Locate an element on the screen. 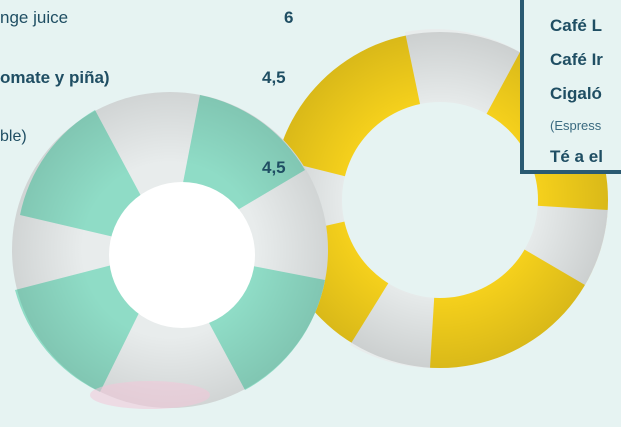 This screenshot has height=427, width=621. menu-item-3-price: 4,5 is located at coordinates (274, 167).